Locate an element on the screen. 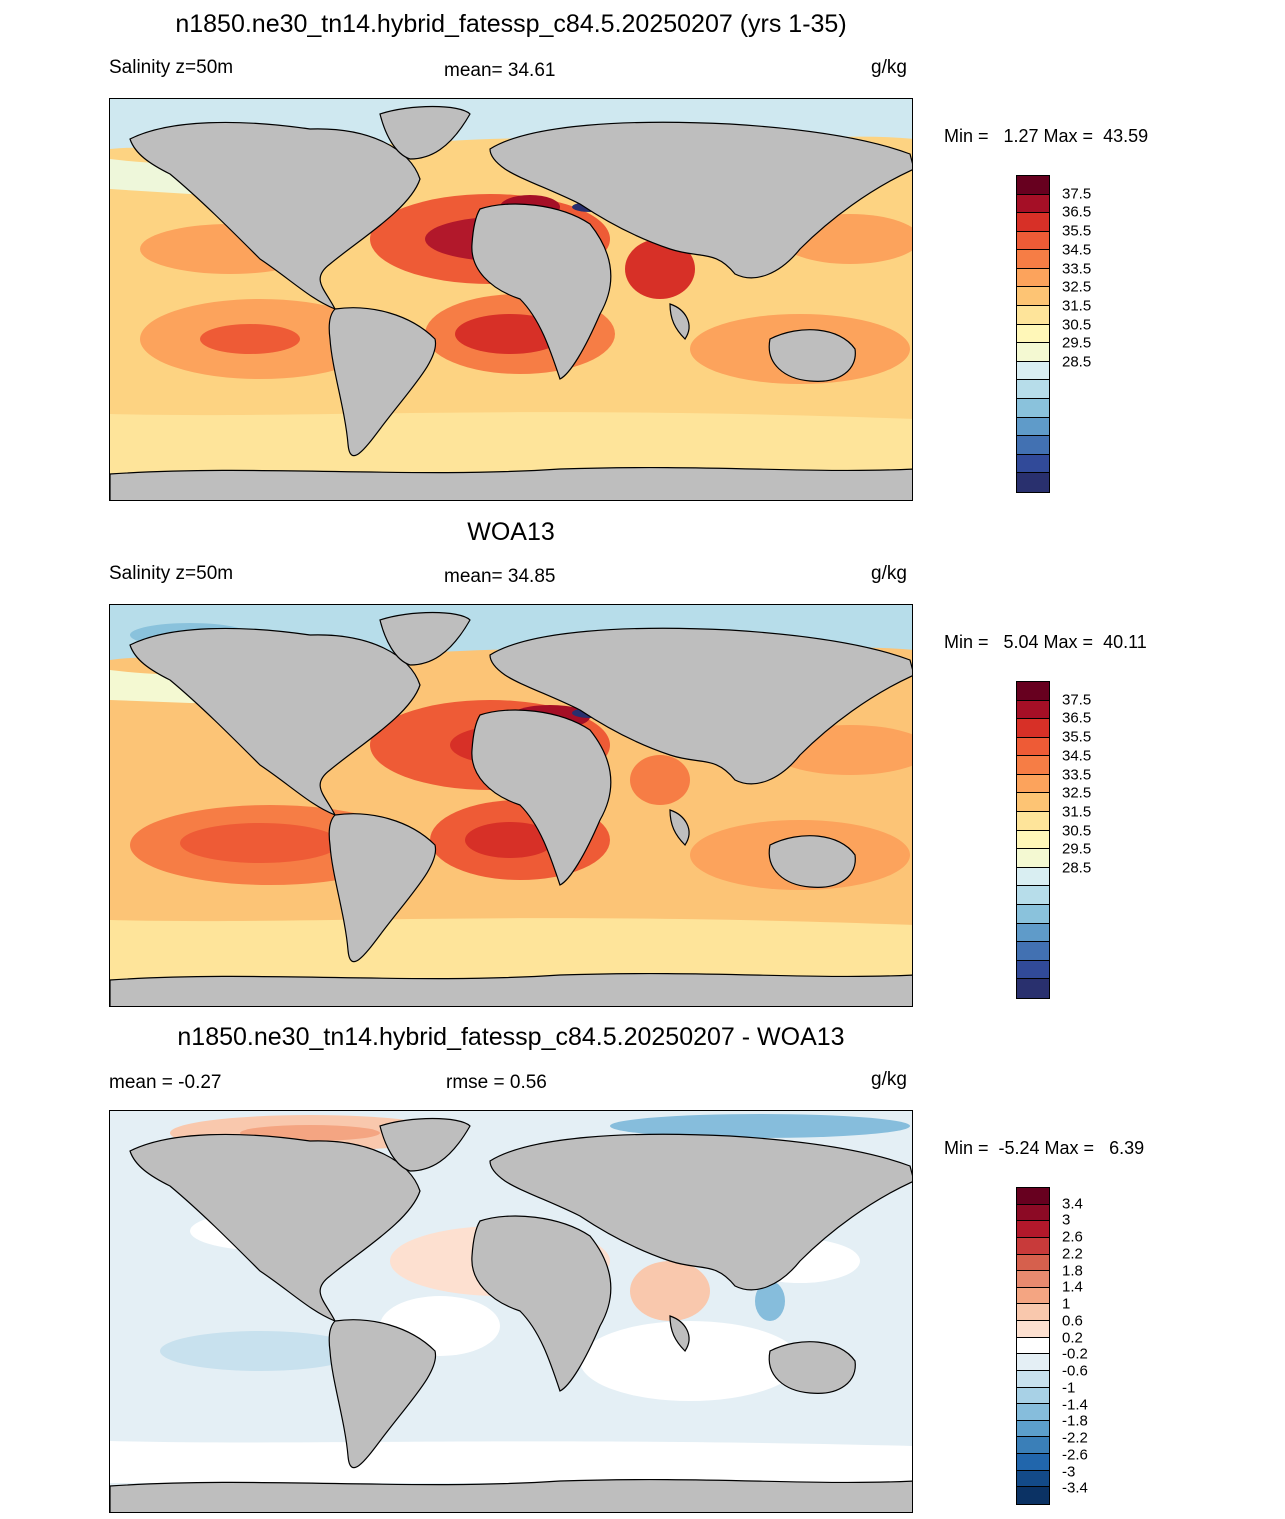 This screenshot has height=1519, width=1285. panel1-units-label: g/kg is located at coordinates (889, 67).